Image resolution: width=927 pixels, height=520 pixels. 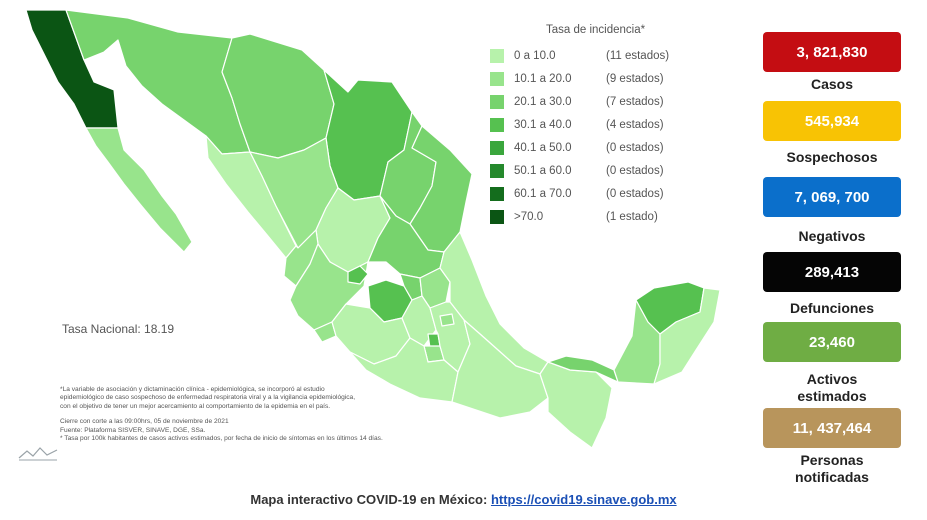 I want to click on activos-value-box: 23,460, so click(x=832, y=342).